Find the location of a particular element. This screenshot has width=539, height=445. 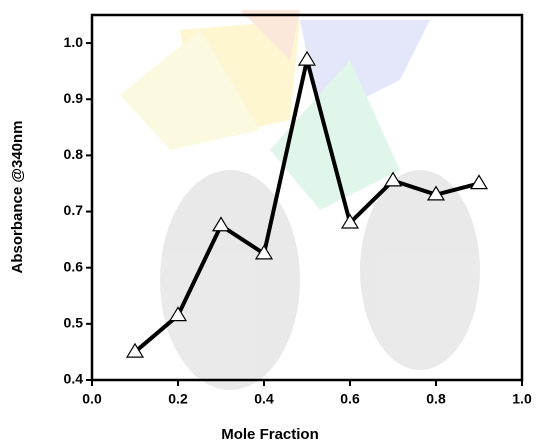

y-tick-label: 0.6 is located at coordinates (74, 266).